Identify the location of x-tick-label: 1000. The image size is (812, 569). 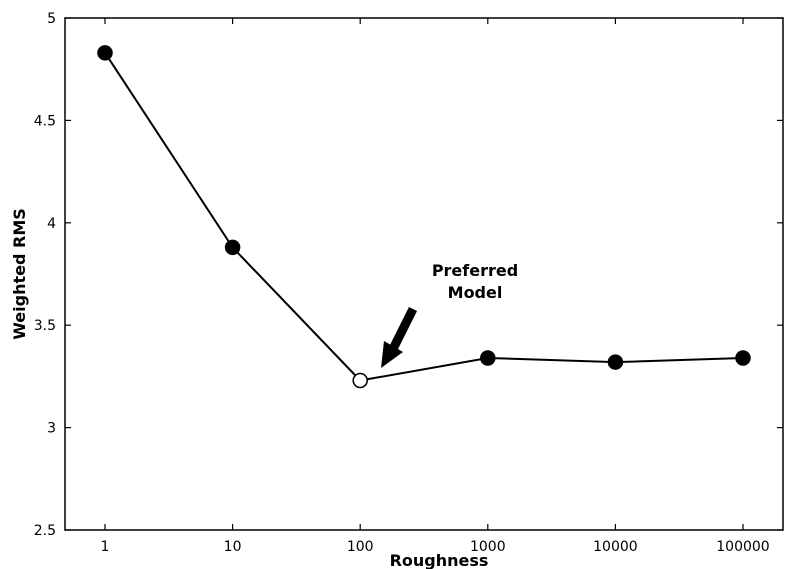
(488, 547).